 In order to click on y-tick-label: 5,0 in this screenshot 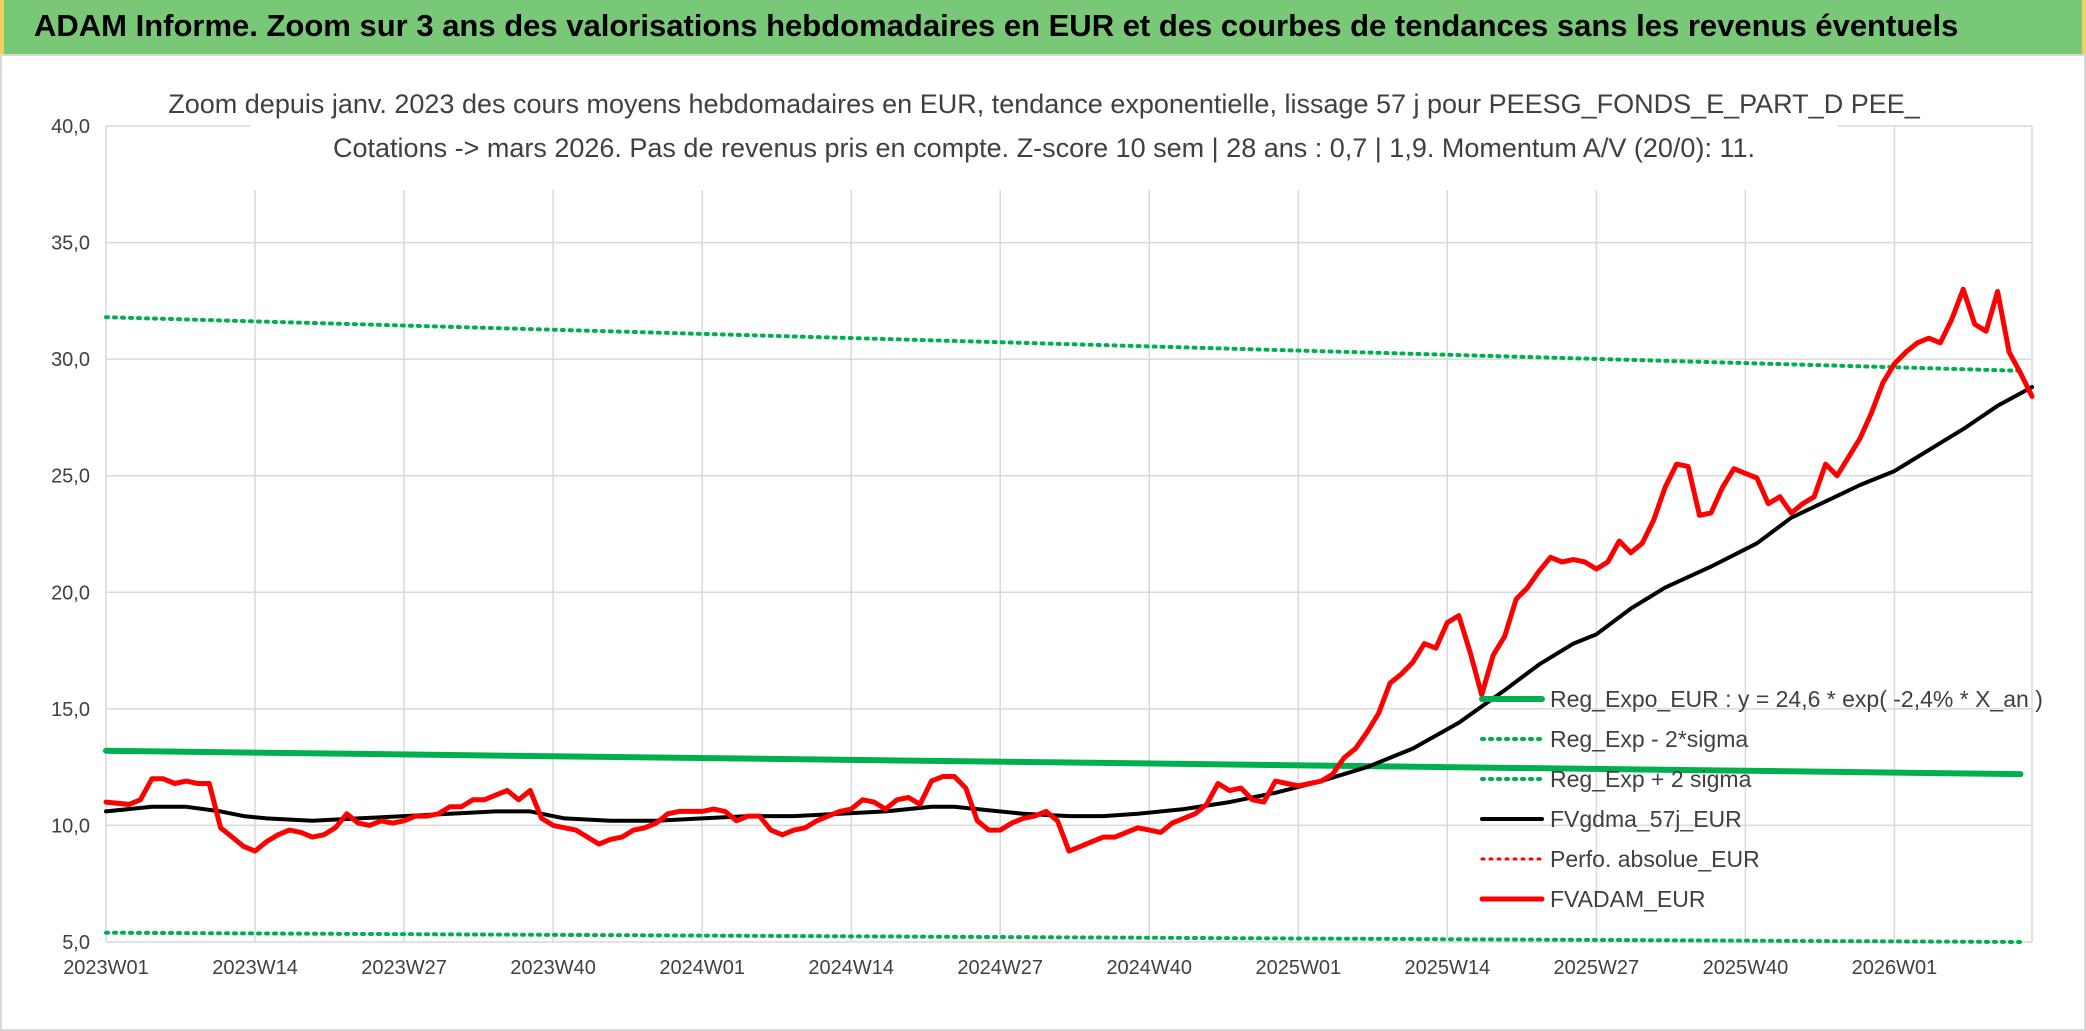, I will do `click(76, 943)`.